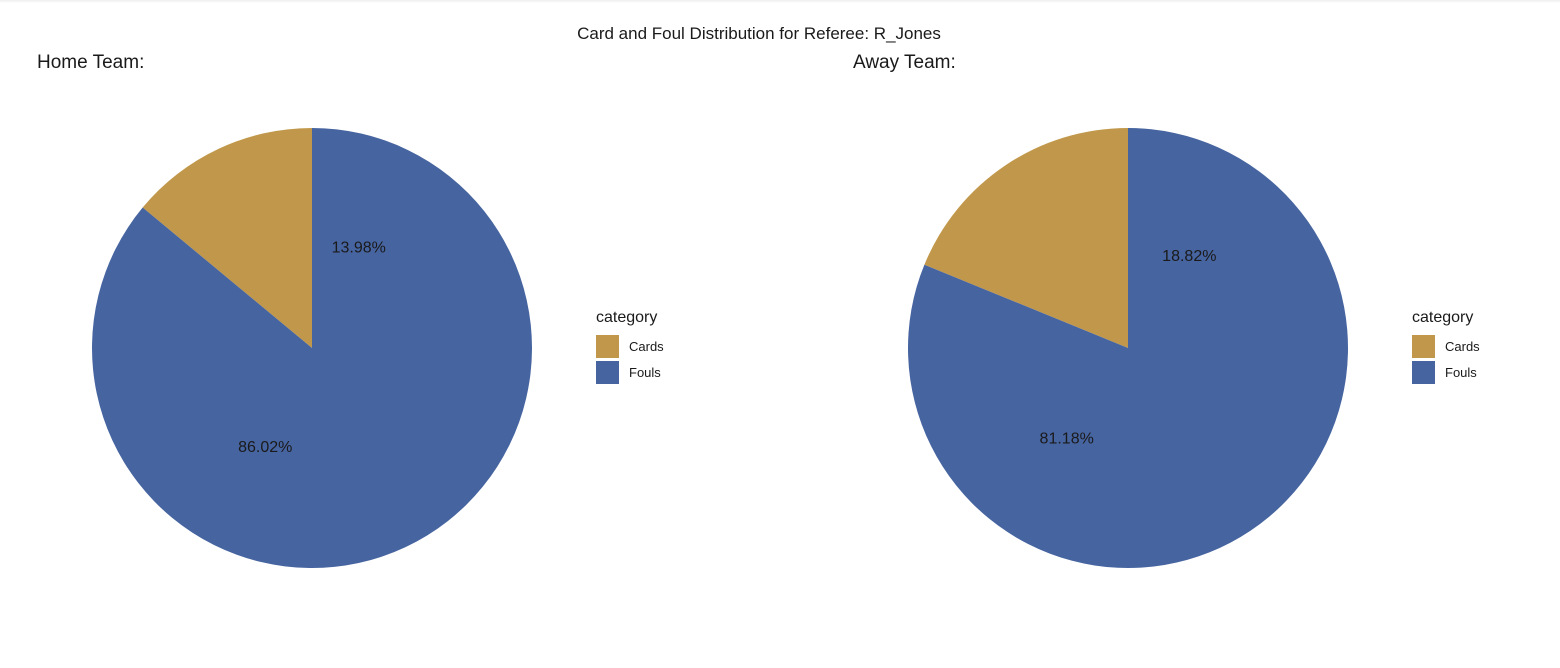 The width and height of the screenshot is (1560, 668). I want to click on home-team-subtitle: Home Team:, so click(91, 62).